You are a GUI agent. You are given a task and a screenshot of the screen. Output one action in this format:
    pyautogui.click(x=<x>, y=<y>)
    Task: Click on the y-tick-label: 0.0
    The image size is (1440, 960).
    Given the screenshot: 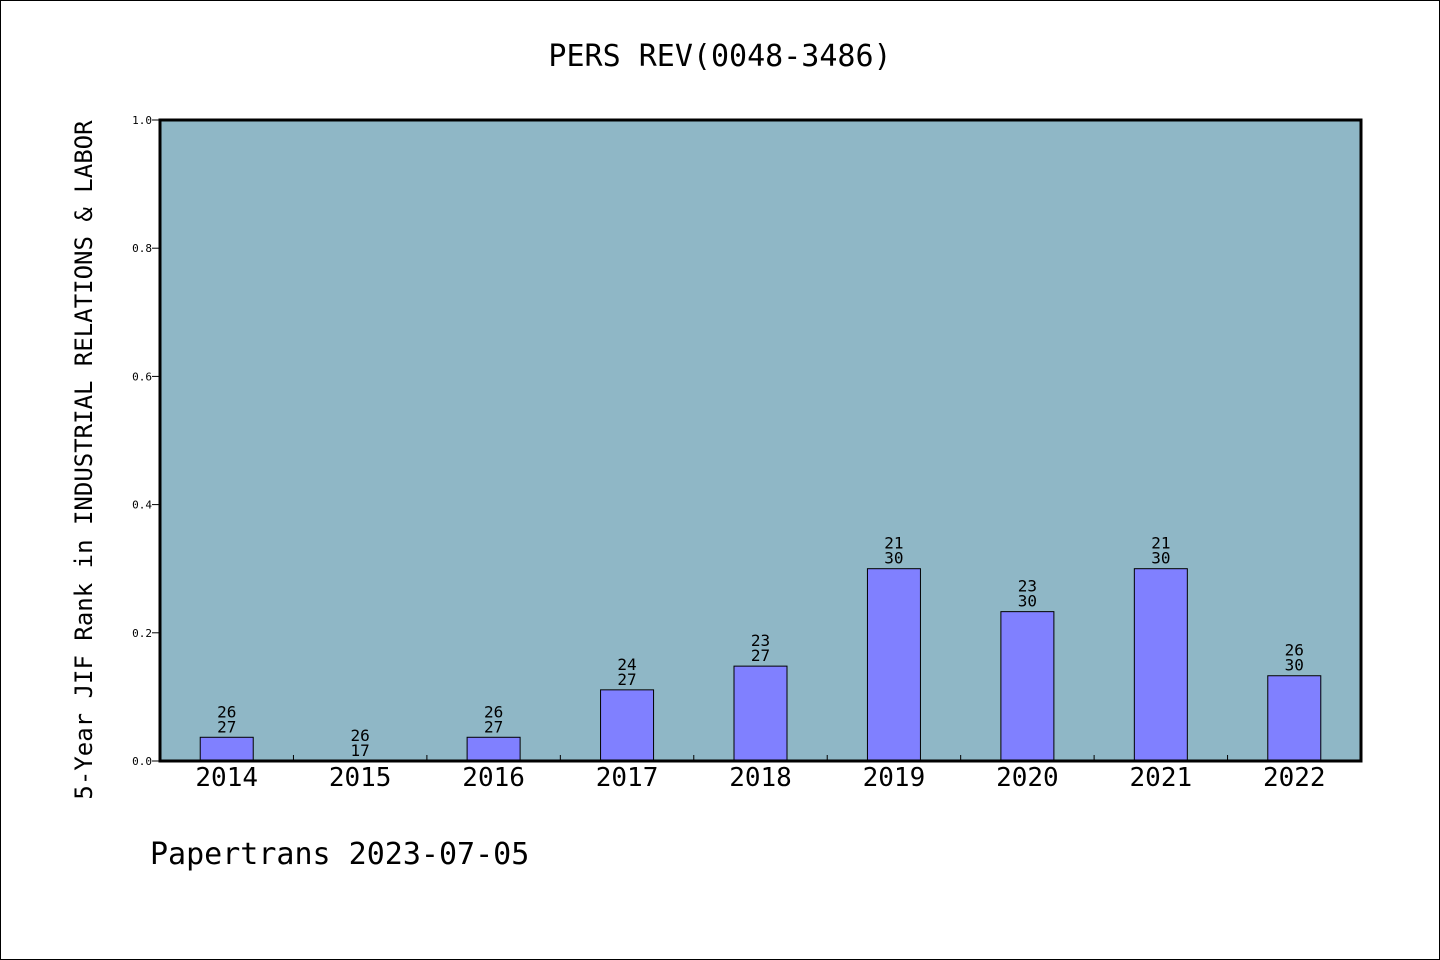 What is the action you would take?
    pyautogui.click(x=142, y=761)
    